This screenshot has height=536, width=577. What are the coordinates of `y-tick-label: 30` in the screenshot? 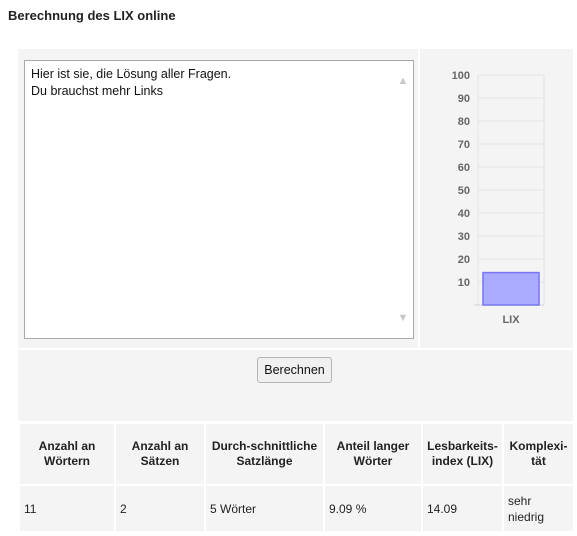 It's located at (464, 237).